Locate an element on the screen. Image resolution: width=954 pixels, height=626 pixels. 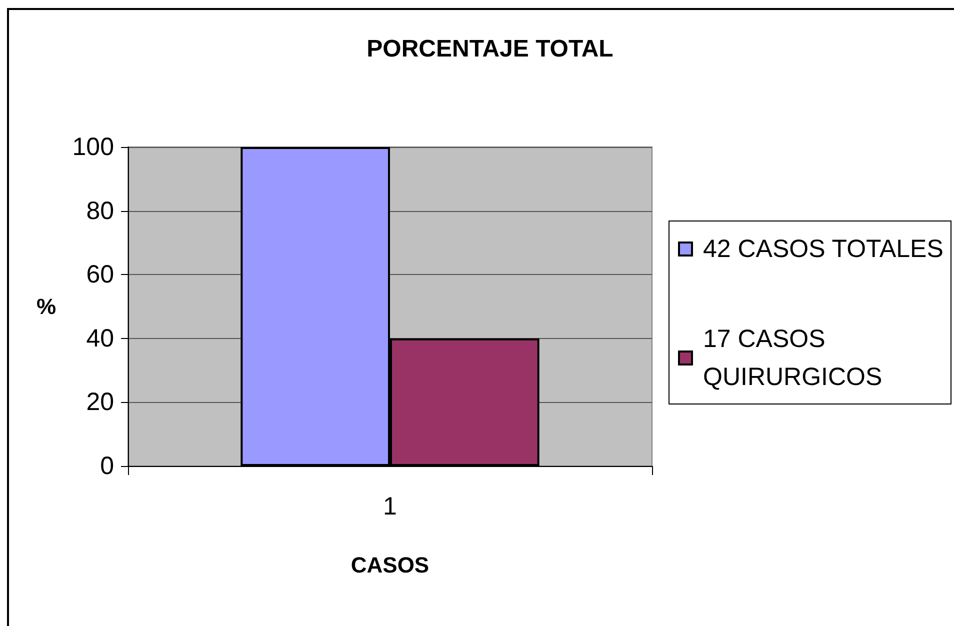
y-tick-label: 80 is located at coordinates (100, 210).